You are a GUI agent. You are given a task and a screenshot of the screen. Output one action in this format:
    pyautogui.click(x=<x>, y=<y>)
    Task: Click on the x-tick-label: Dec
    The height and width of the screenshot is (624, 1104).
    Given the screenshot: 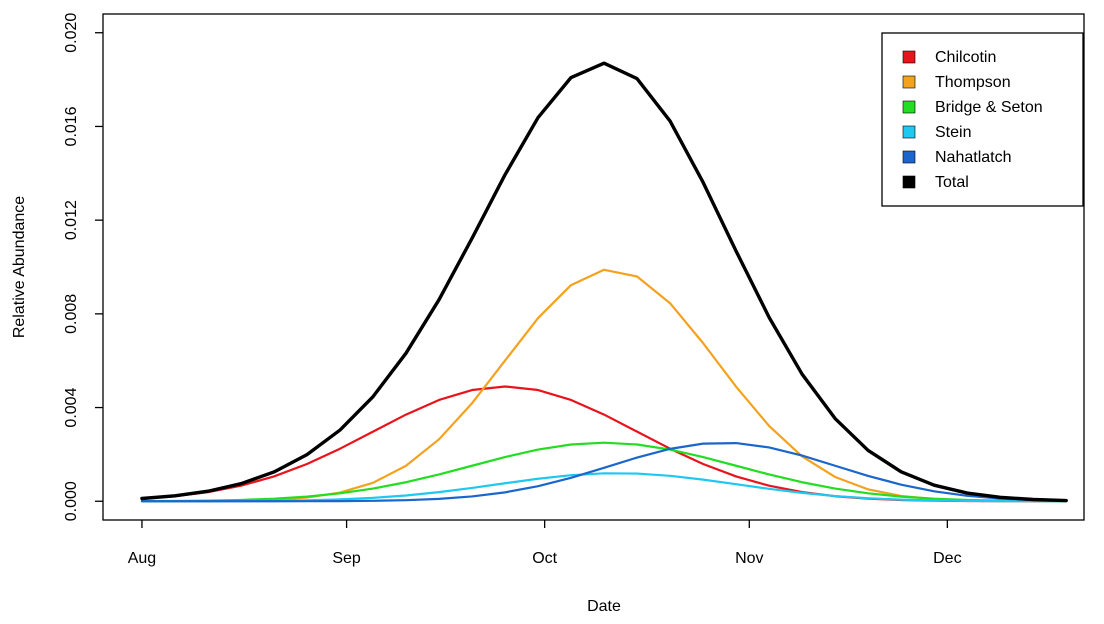 What is the action you would take?
    pyautogui.click(x=947, y=558)
    